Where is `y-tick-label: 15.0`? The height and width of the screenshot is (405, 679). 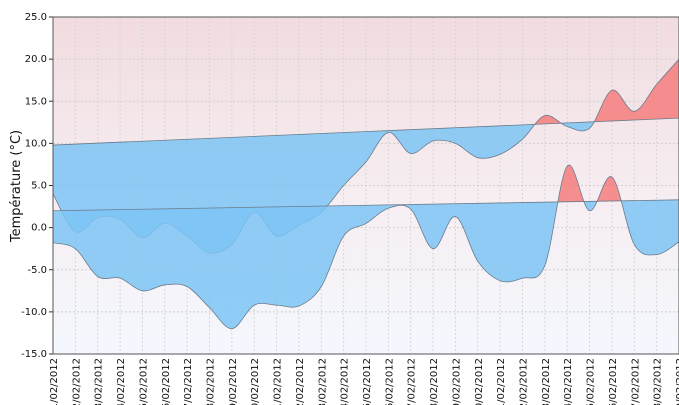
y-tick-label: 15.0 is located at coordinates (36, 101).